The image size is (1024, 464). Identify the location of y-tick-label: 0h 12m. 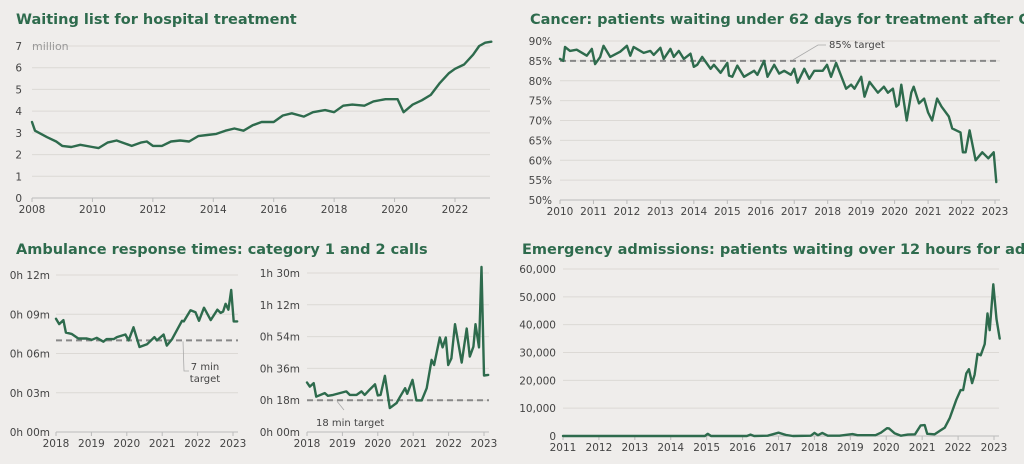
(30, 276).